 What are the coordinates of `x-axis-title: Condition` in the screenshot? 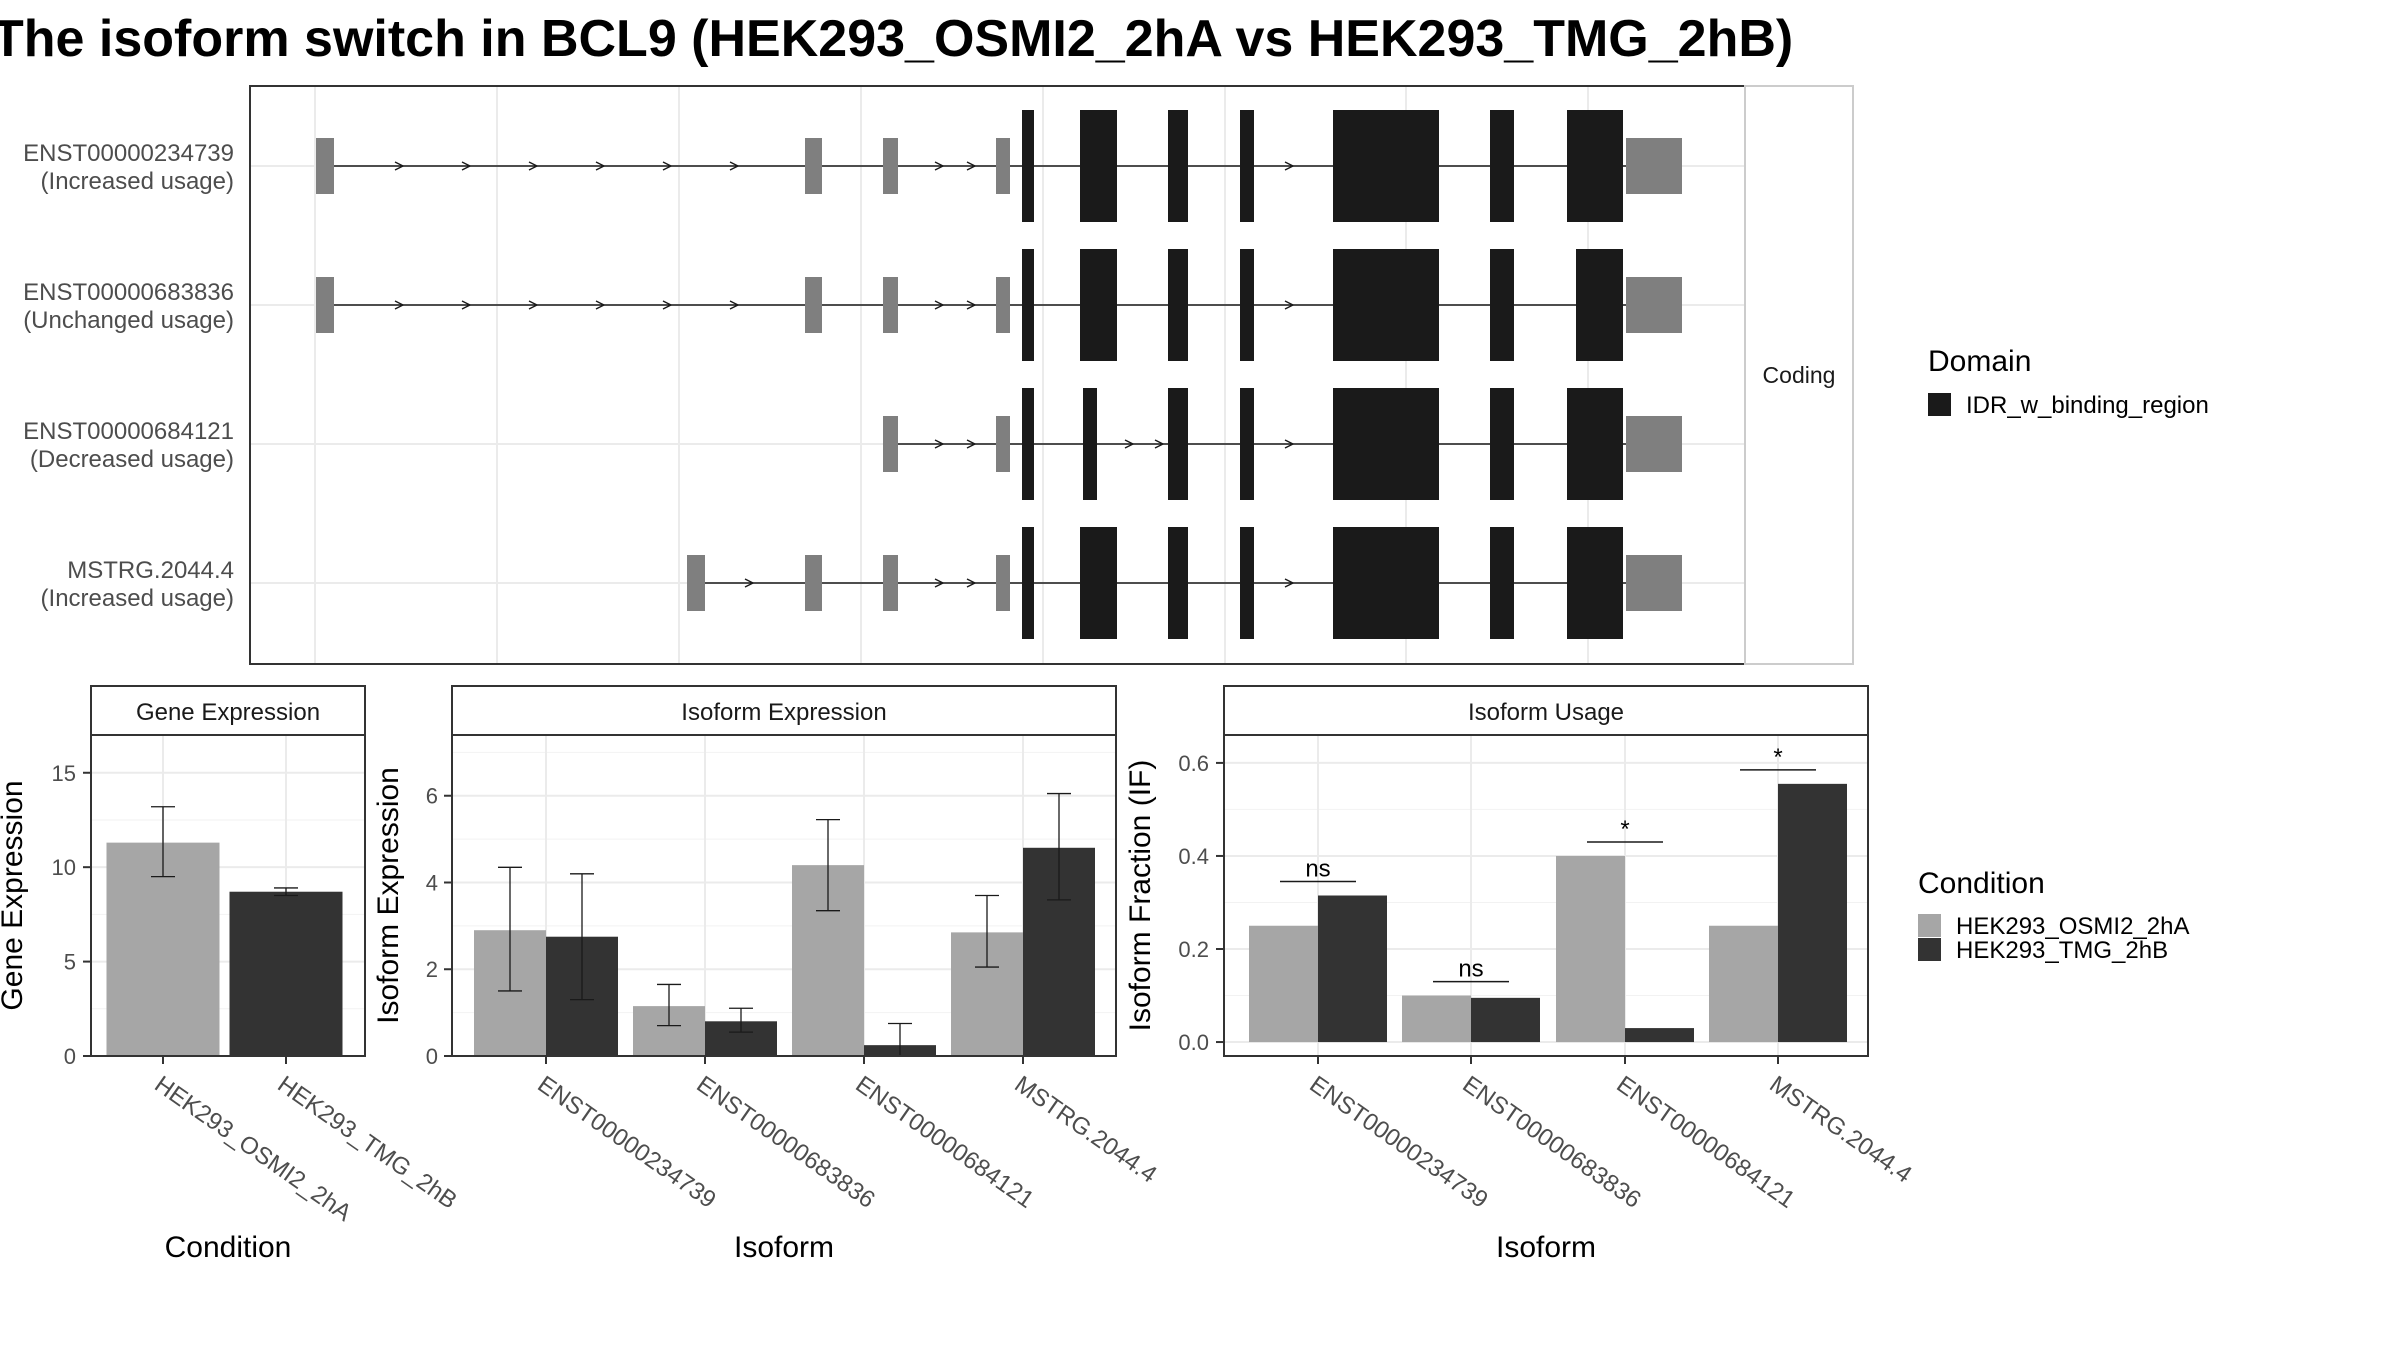 It's located at (228, 1247).